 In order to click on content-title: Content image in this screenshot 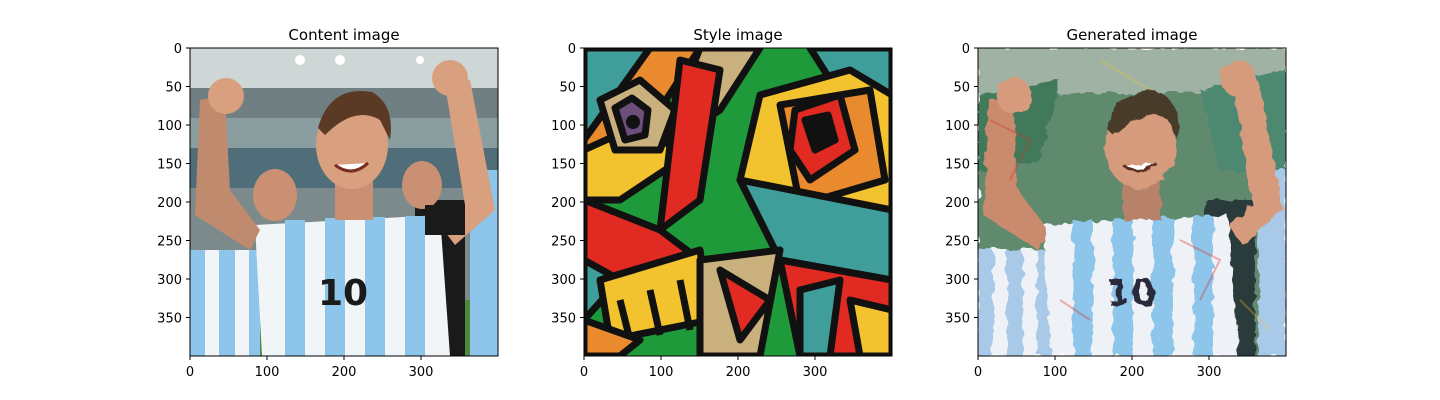, I will do `click(343, 35)`.